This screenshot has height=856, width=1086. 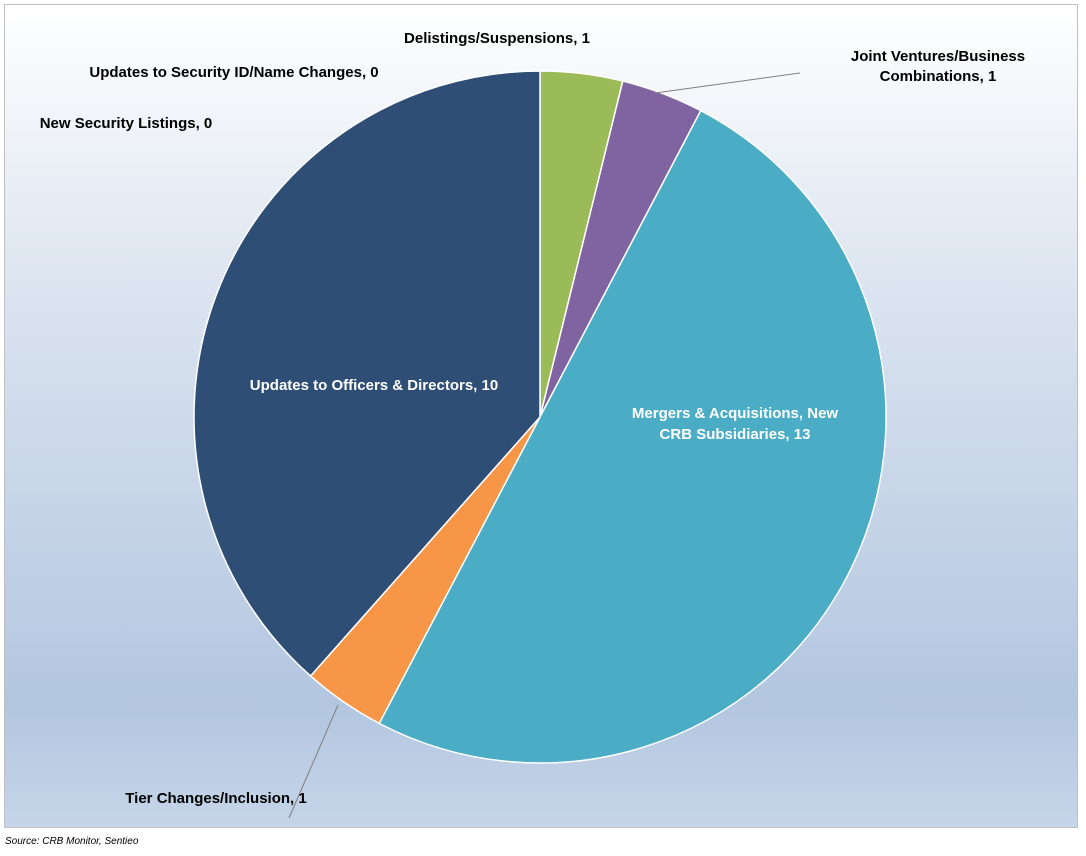 What do you see at coordinates (735, 434) in the screenshot?
I see `data-label-mergers-line2: CRB Subsidiaries, 13` at bounding box center [735, 434].